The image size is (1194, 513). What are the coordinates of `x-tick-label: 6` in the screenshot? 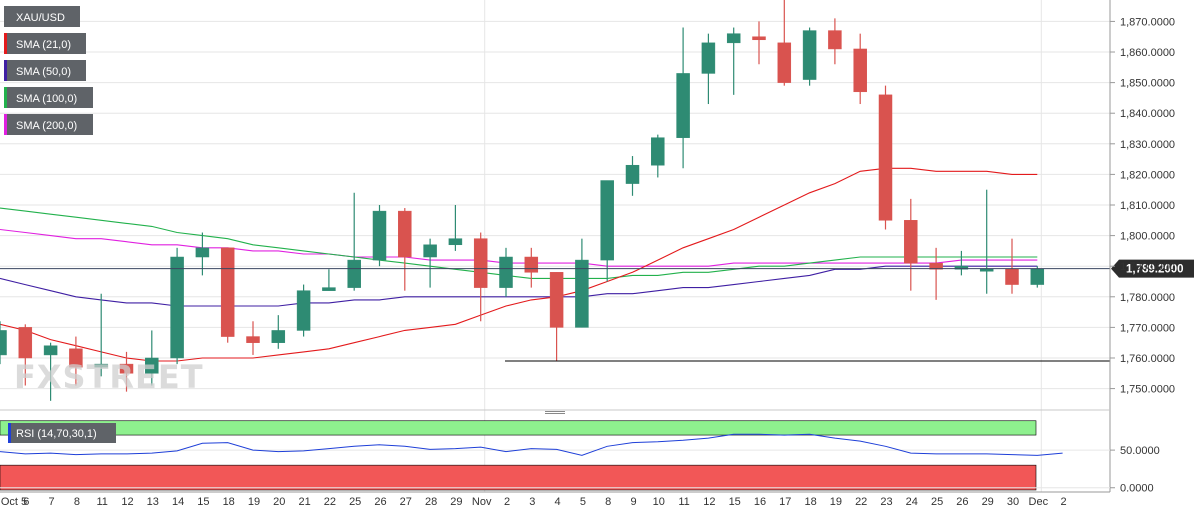 It's located at (26, 502).